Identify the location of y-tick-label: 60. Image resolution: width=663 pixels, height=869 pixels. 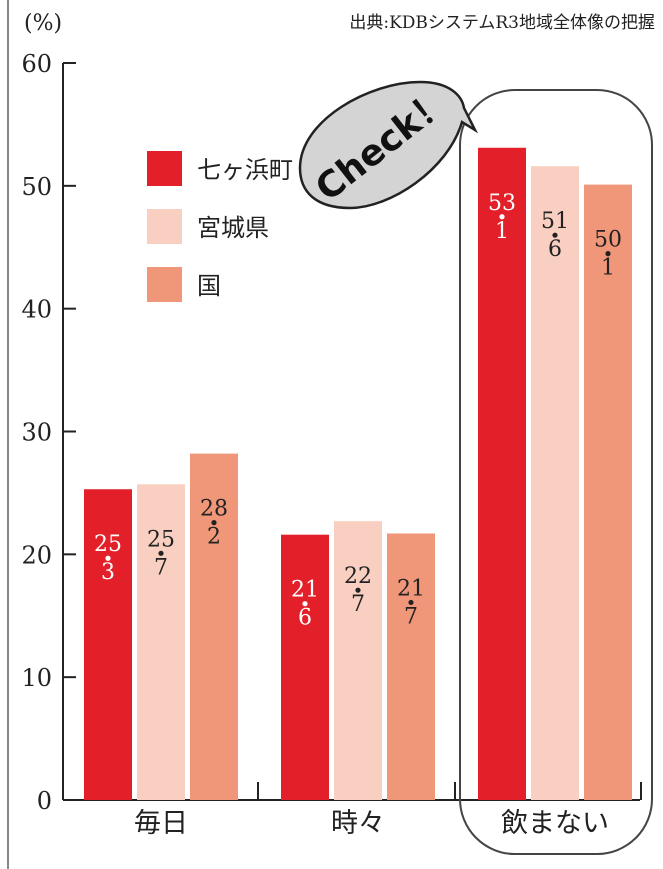
(36, 64).